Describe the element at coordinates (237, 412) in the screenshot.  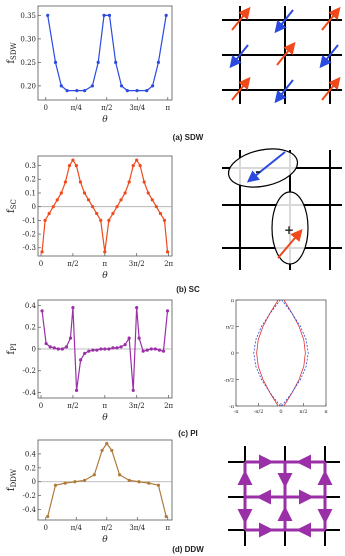
I see `x-tick-label: -π` at that location.